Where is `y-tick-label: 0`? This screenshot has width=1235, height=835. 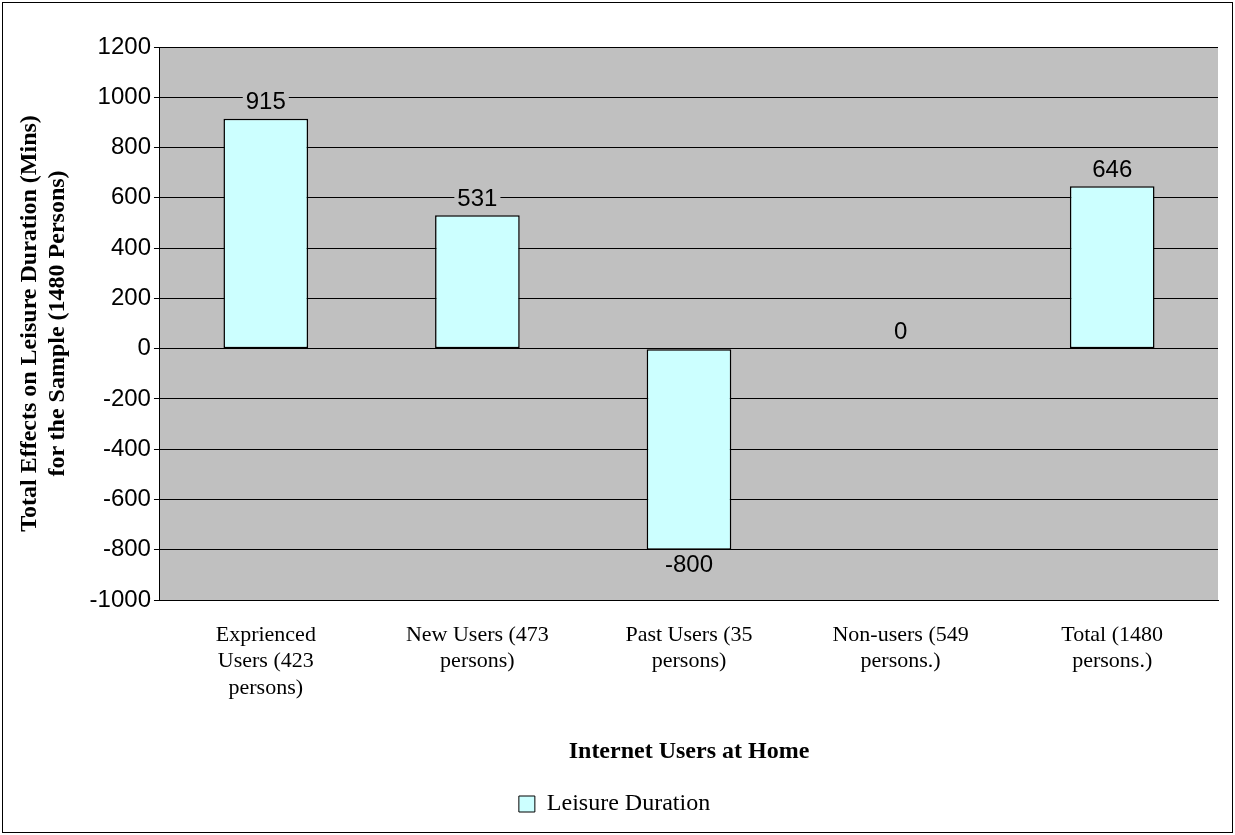
y-tick-label: 0 is located at coordinates (144, 347).